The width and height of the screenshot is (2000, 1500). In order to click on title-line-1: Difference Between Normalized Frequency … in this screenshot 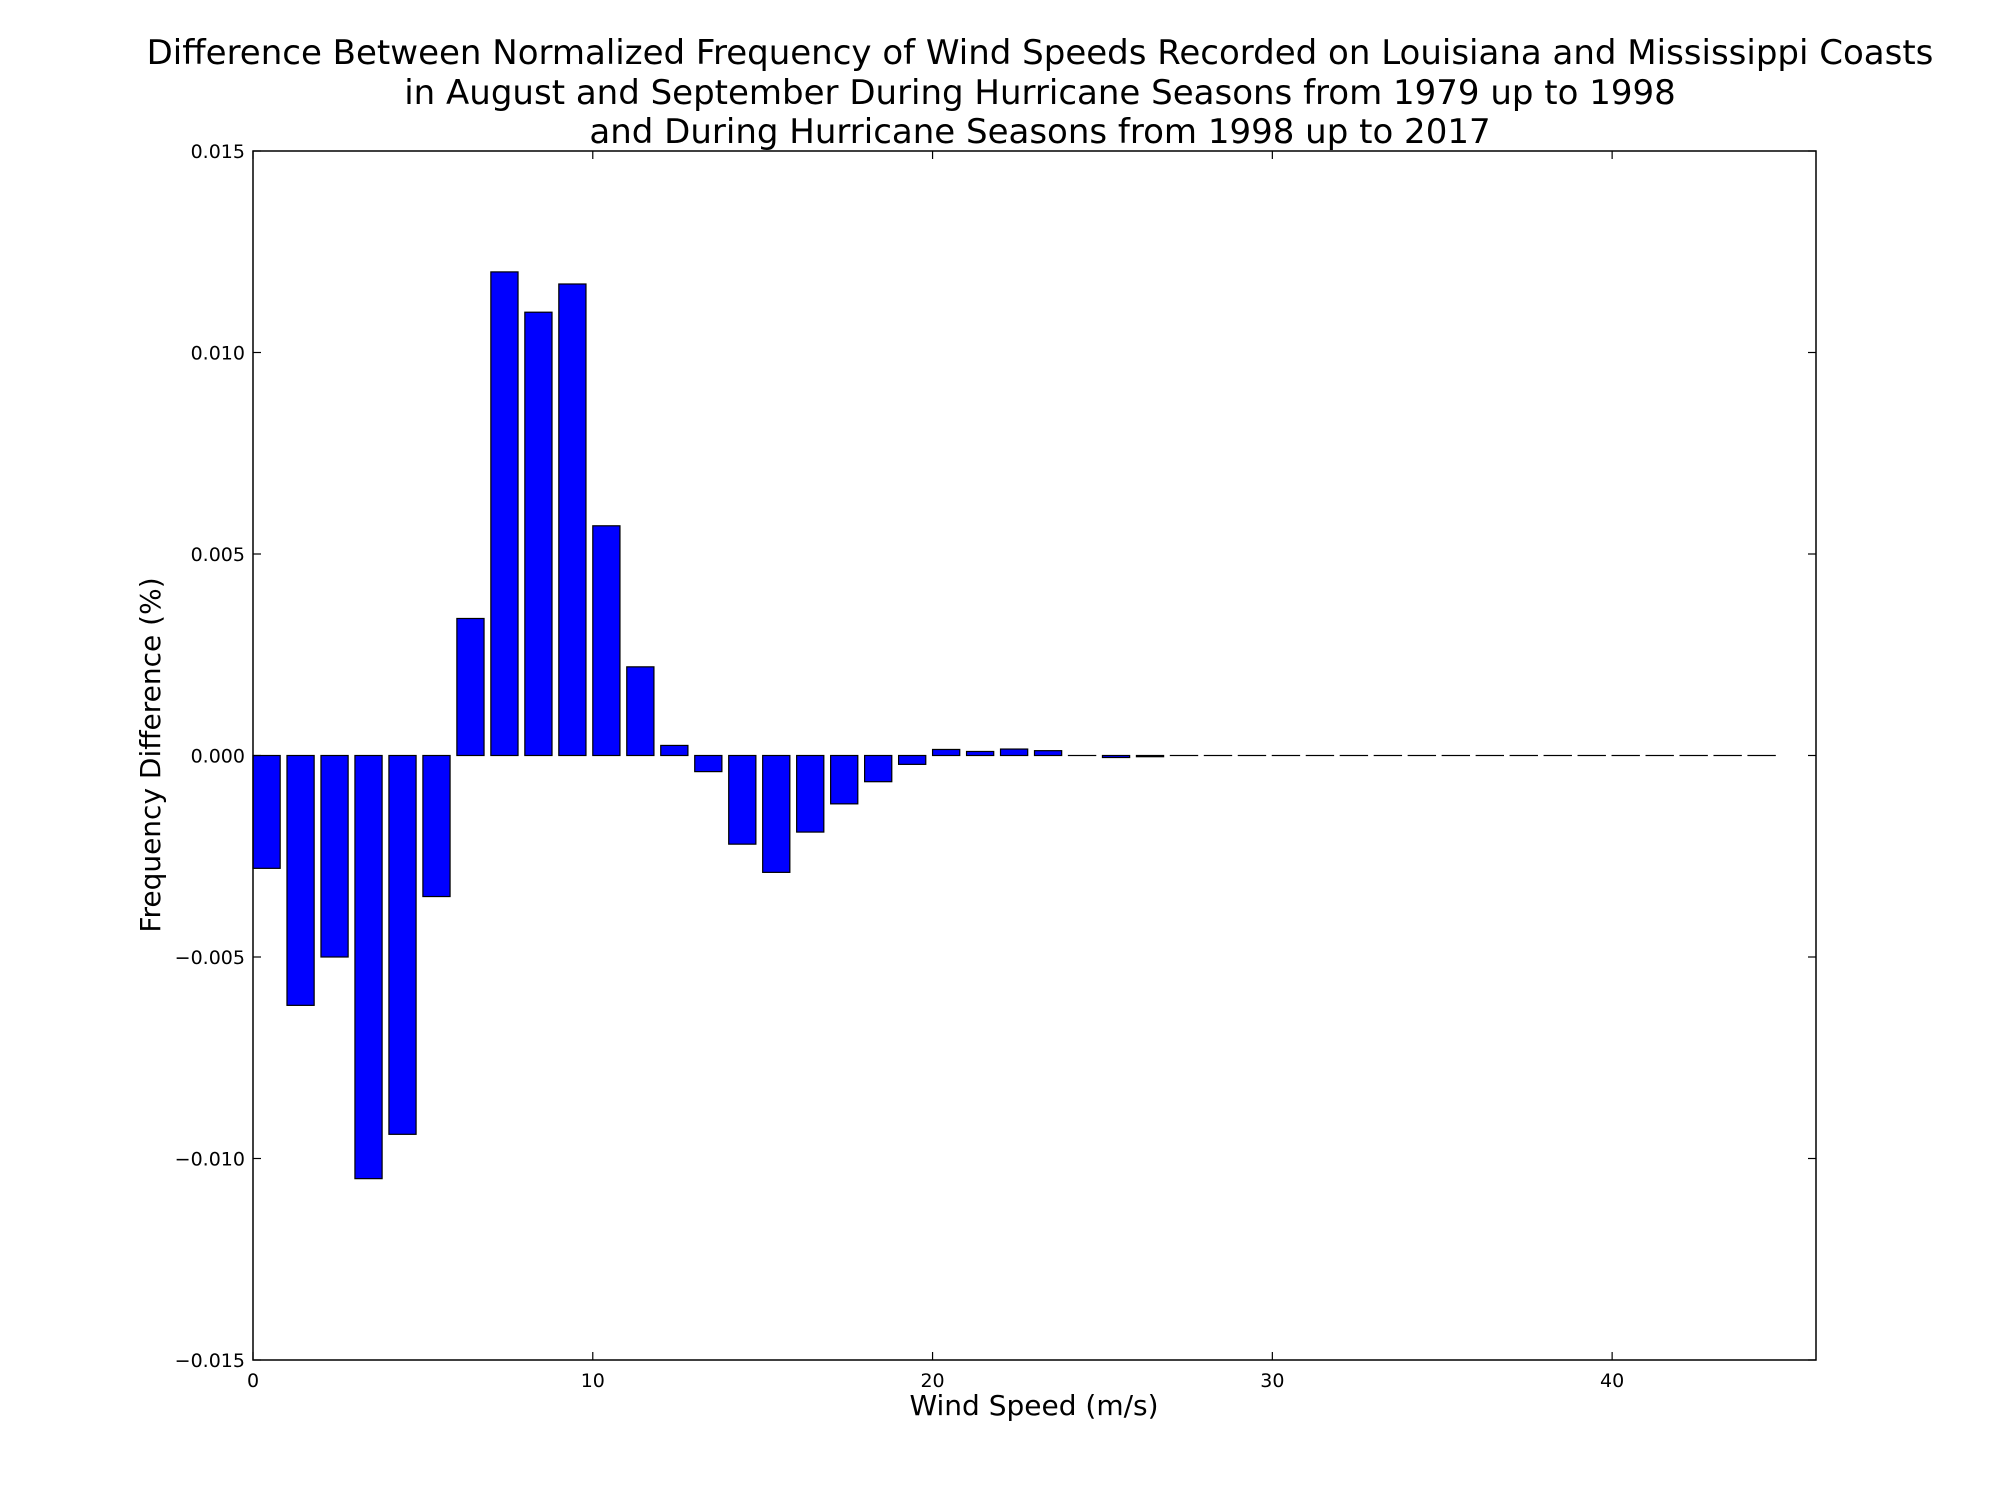, I will do `click(1040, 53)`.